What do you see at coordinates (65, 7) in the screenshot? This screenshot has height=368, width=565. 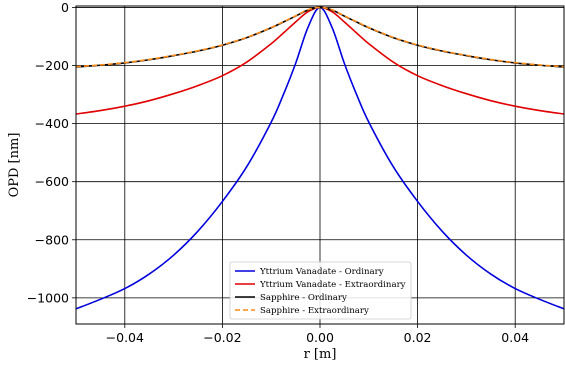 I see `y-tick-label: 0` at bounding box center [65, 7].